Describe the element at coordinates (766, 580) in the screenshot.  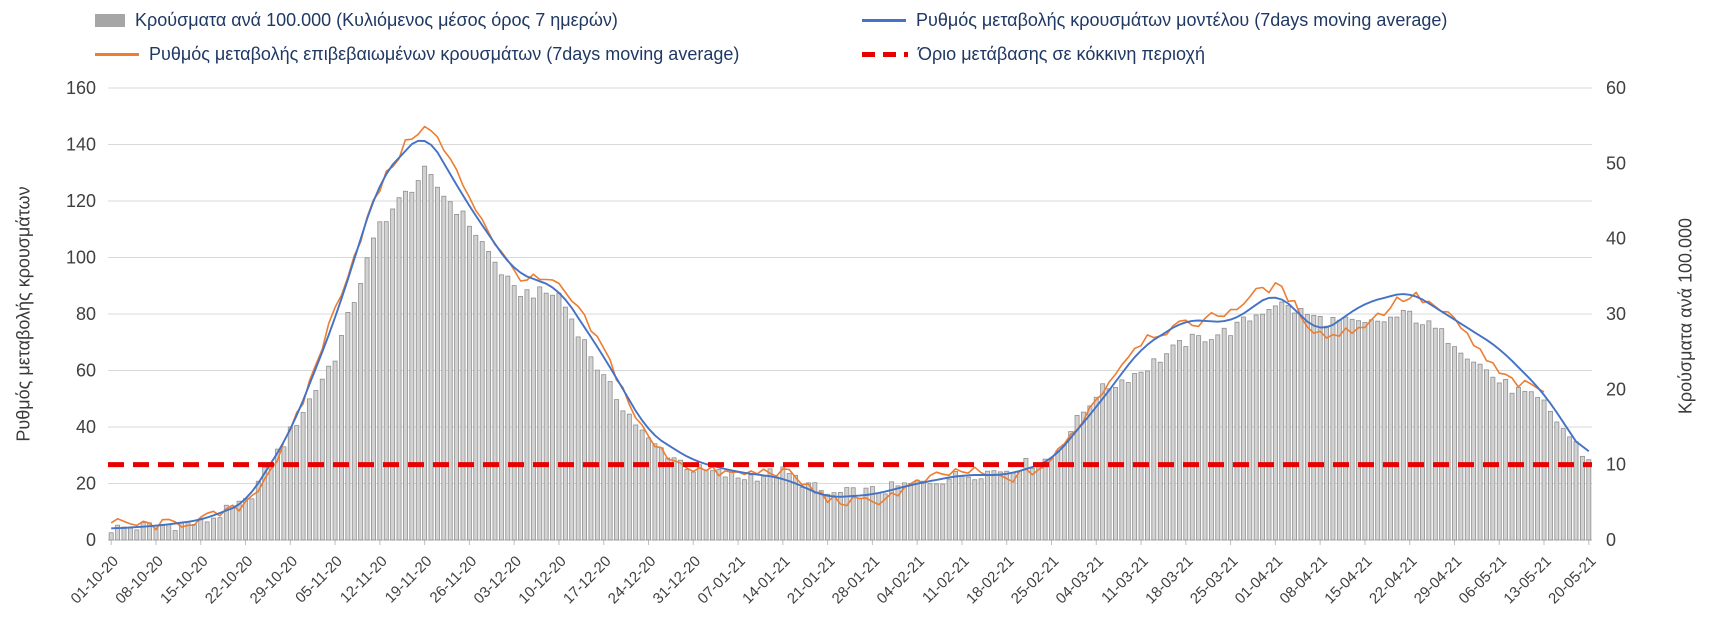
I see `svg-text: 14-01-21` at that location.